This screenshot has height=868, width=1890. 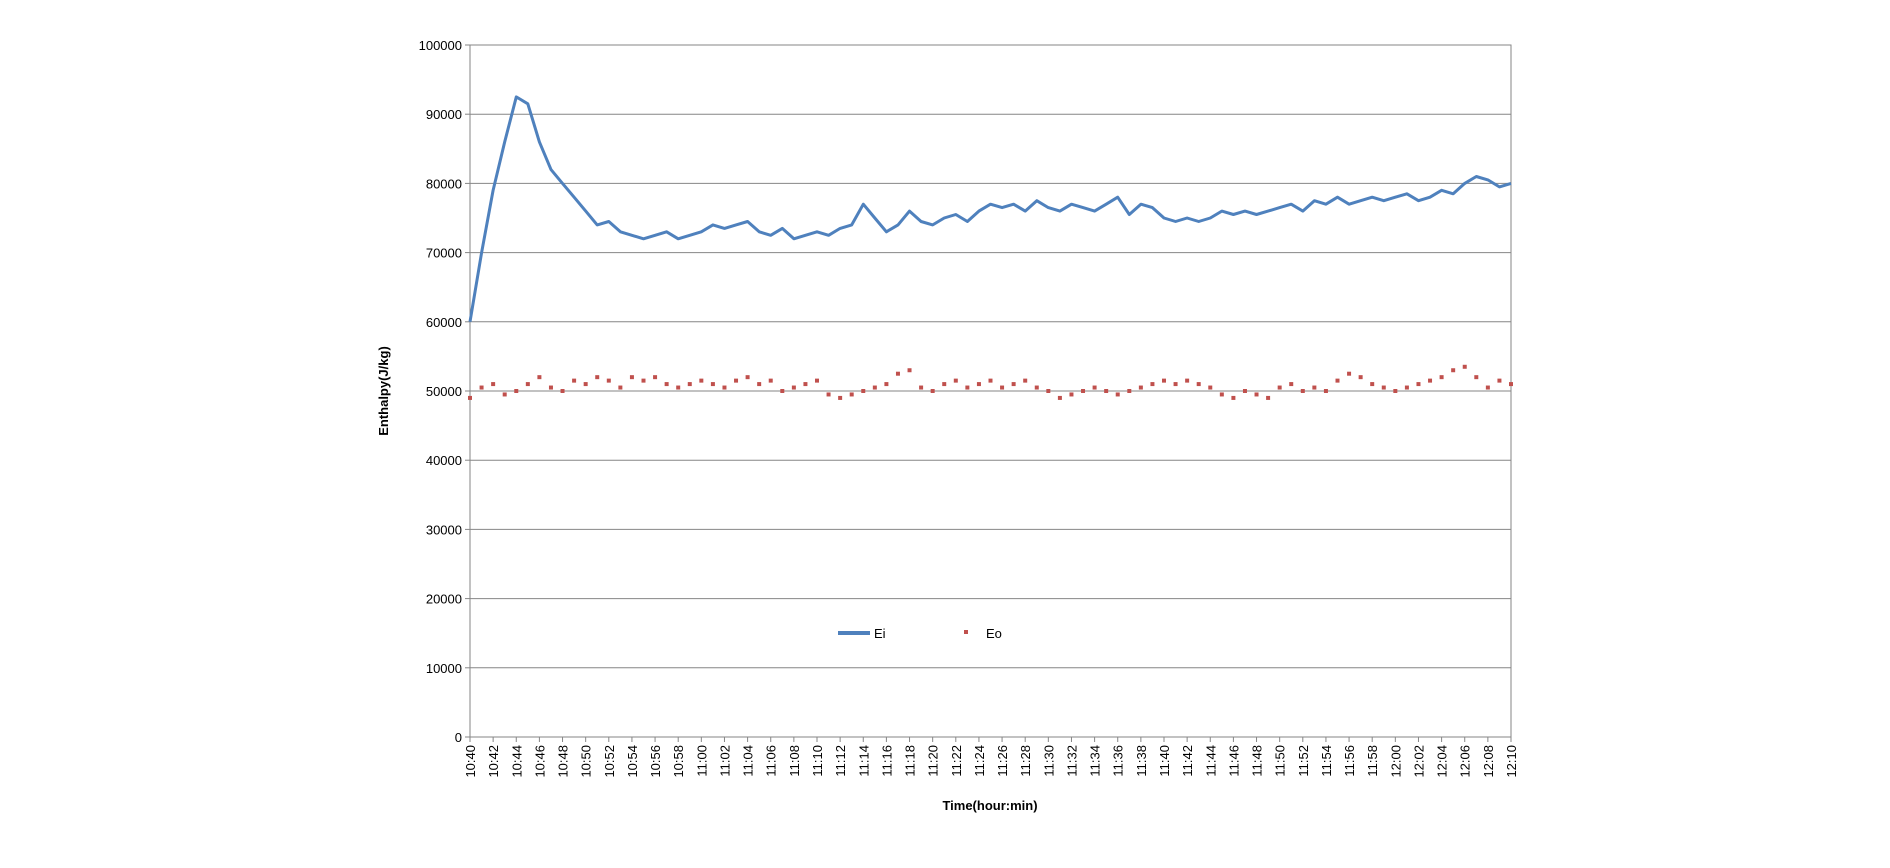 What do you see at coordinates (880, 633) in the screenshot?
I see `legend-label-ei: Ei` at bounding box center [880, 633].